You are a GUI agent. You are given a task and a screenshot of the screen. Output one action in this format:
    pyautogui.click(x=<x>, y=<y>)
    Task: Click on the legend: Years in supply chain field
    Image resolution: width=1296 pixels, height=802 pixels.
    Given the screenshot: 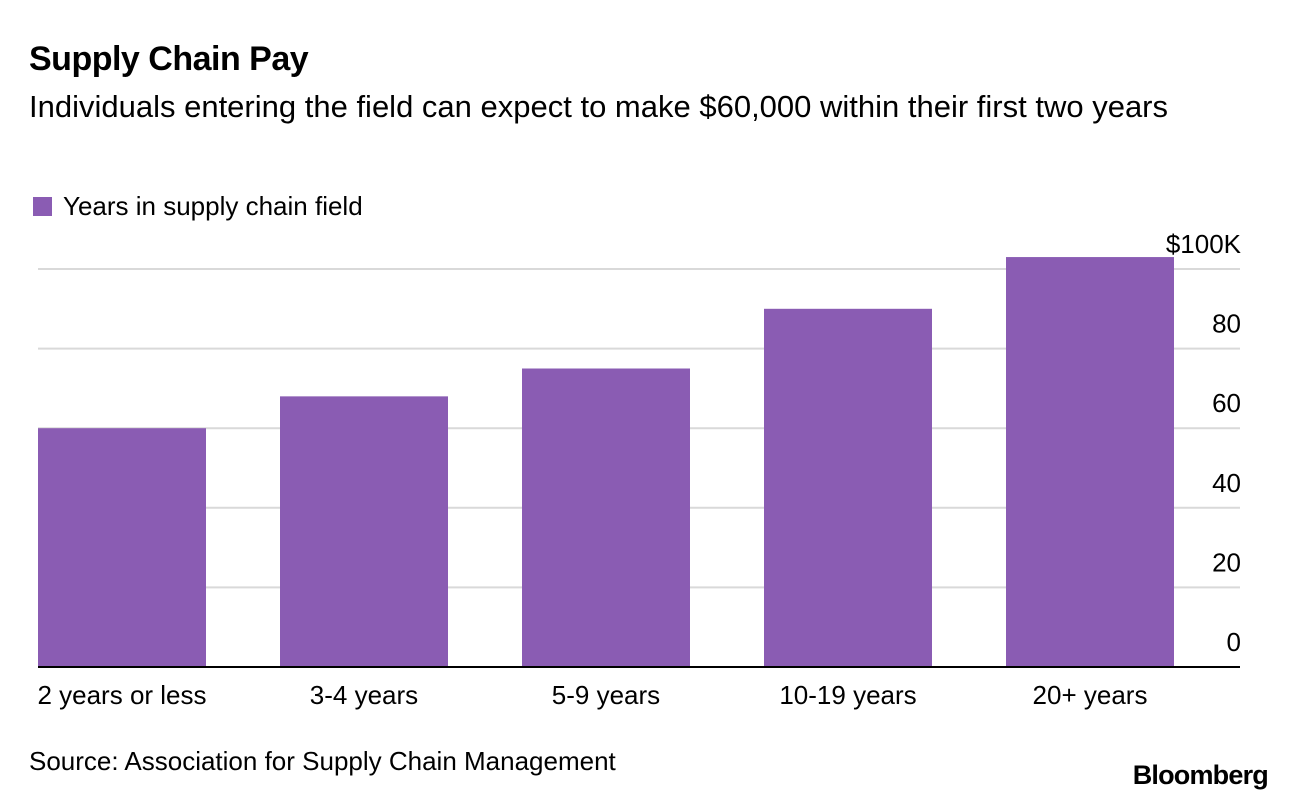 What is the action you would take?
    pyautogui.click(x=198, y=206)
    